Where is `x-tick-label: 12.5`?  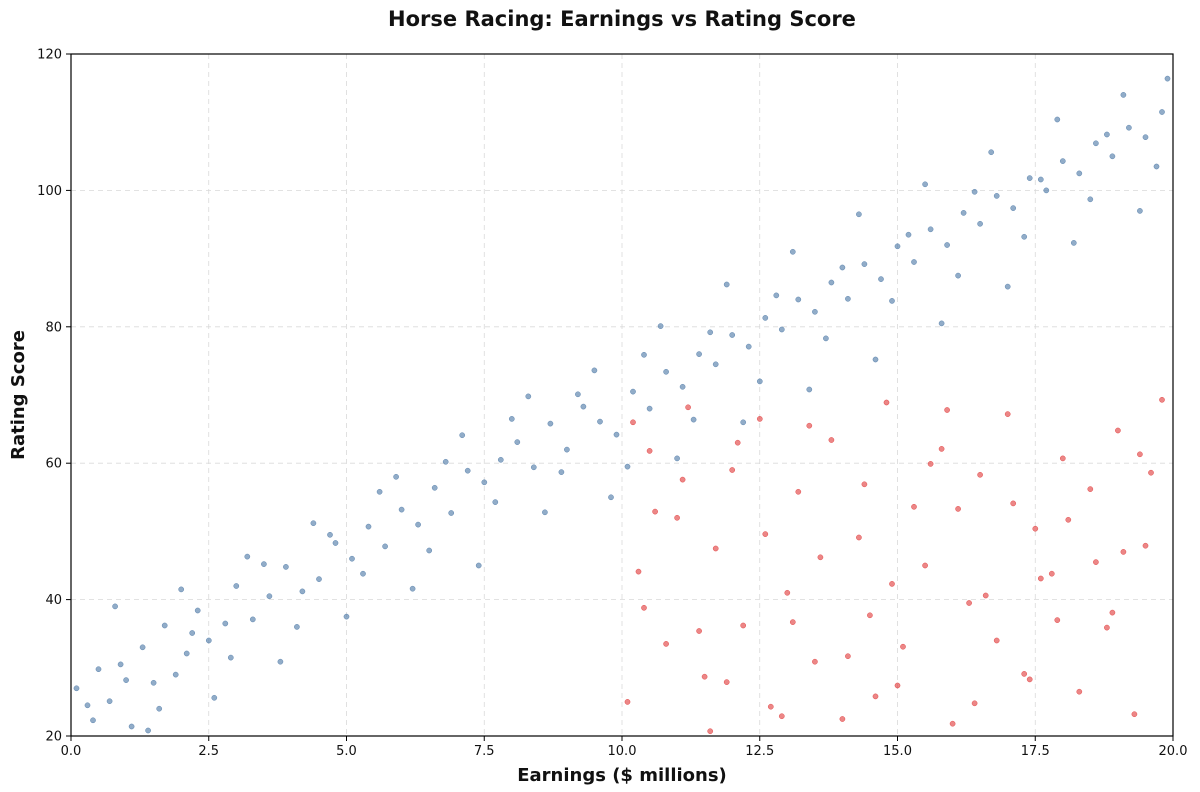
x-tick-label: 12.5 is located at coordinates (759, 751).